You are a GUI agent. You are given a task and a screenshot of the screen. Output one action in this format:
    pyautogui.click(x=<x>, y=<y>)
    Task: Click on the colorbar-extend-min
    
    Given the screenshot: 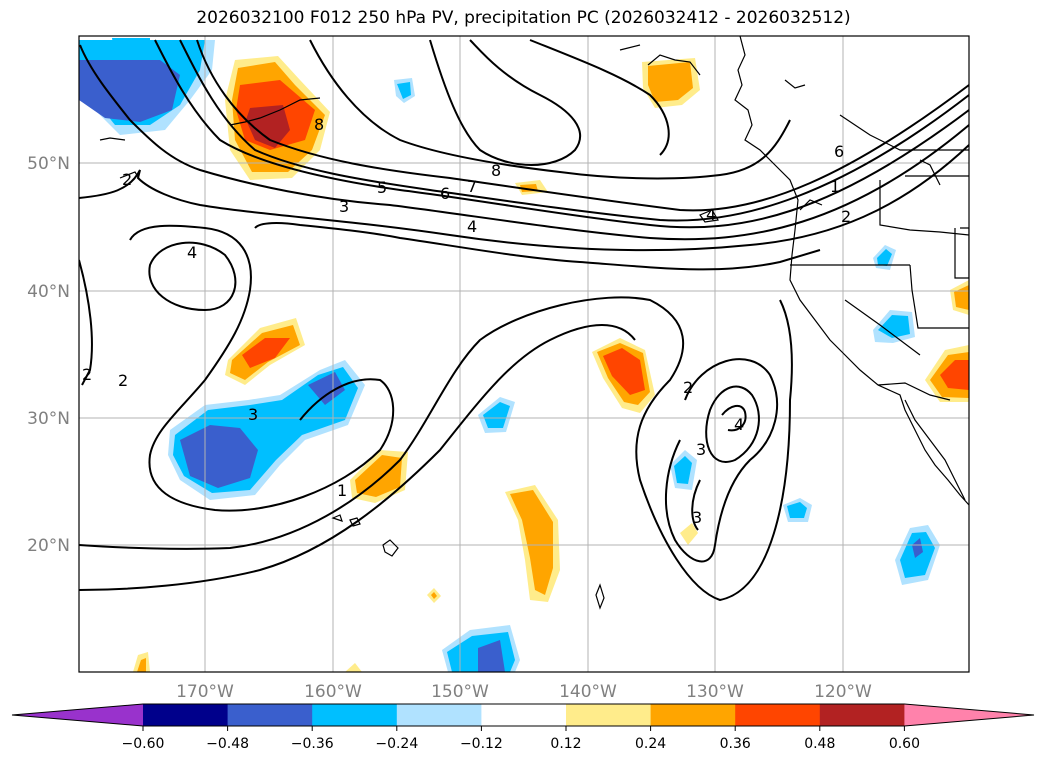 What is the action you would take?
    pyautogui.click(x=77, y=715)
    